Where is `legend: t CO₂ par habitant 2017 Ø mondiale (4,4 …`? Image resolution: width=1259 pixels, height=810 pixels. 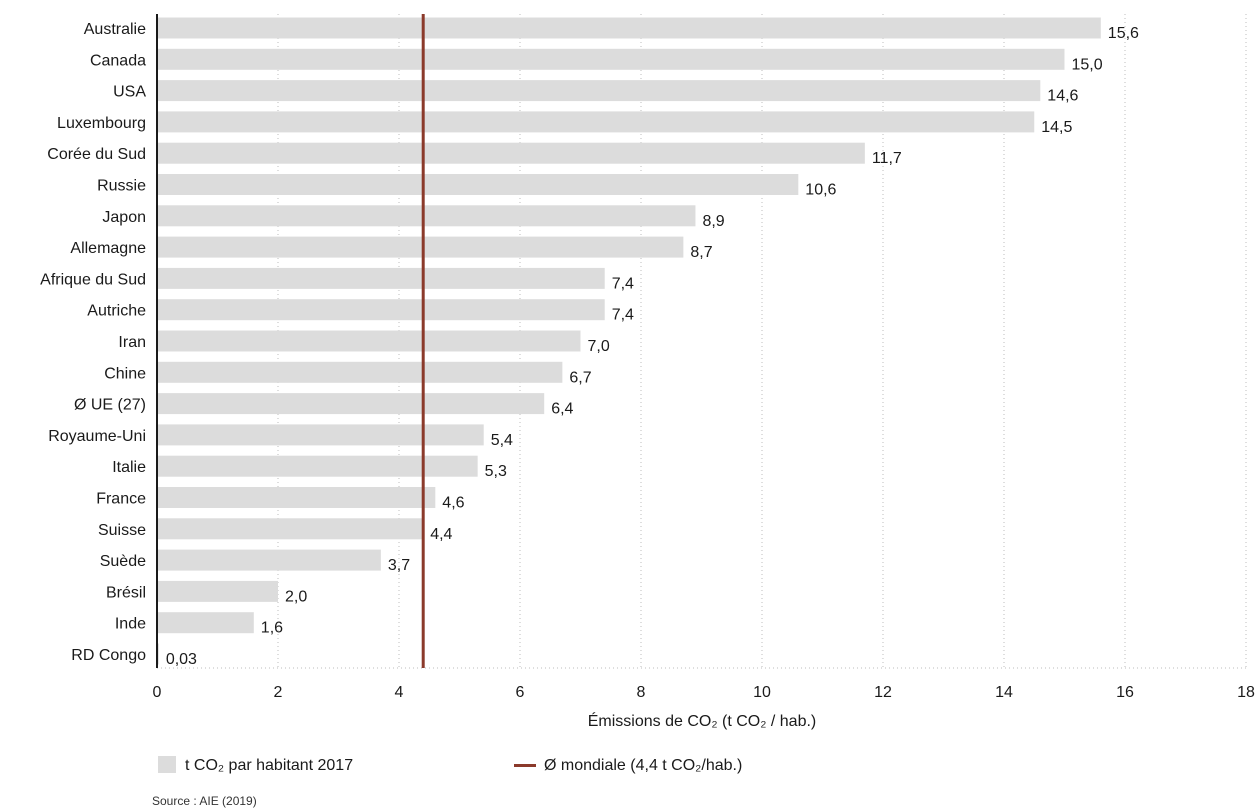
legend: t CO₂ par habitant 2017 Ø mondiale (4,4 … is located at coordinates (450, 765).